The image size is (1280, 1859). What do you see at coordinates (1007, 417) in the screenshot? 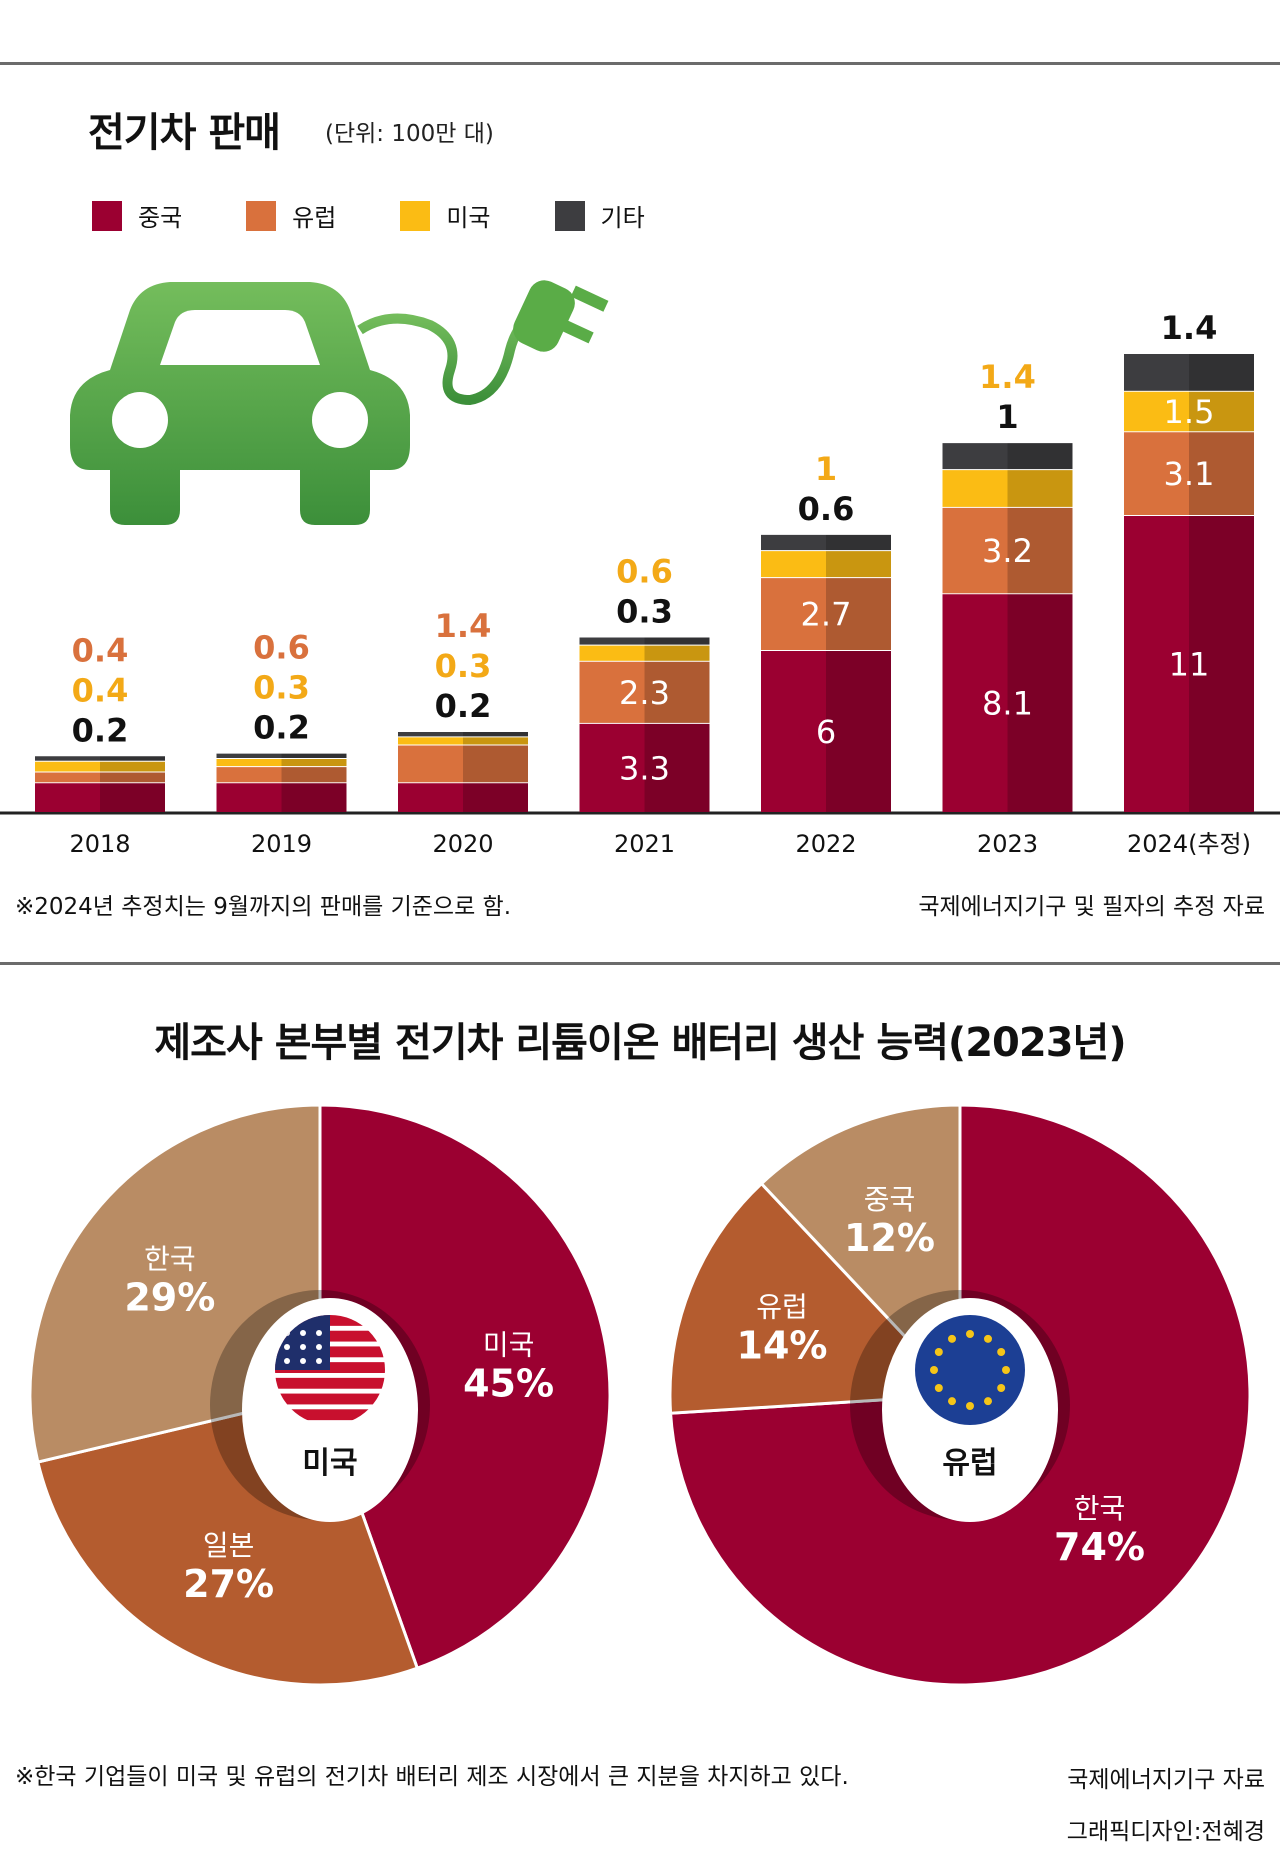
I see `label-other-2023: 1` at bounding box center [1007, 417].